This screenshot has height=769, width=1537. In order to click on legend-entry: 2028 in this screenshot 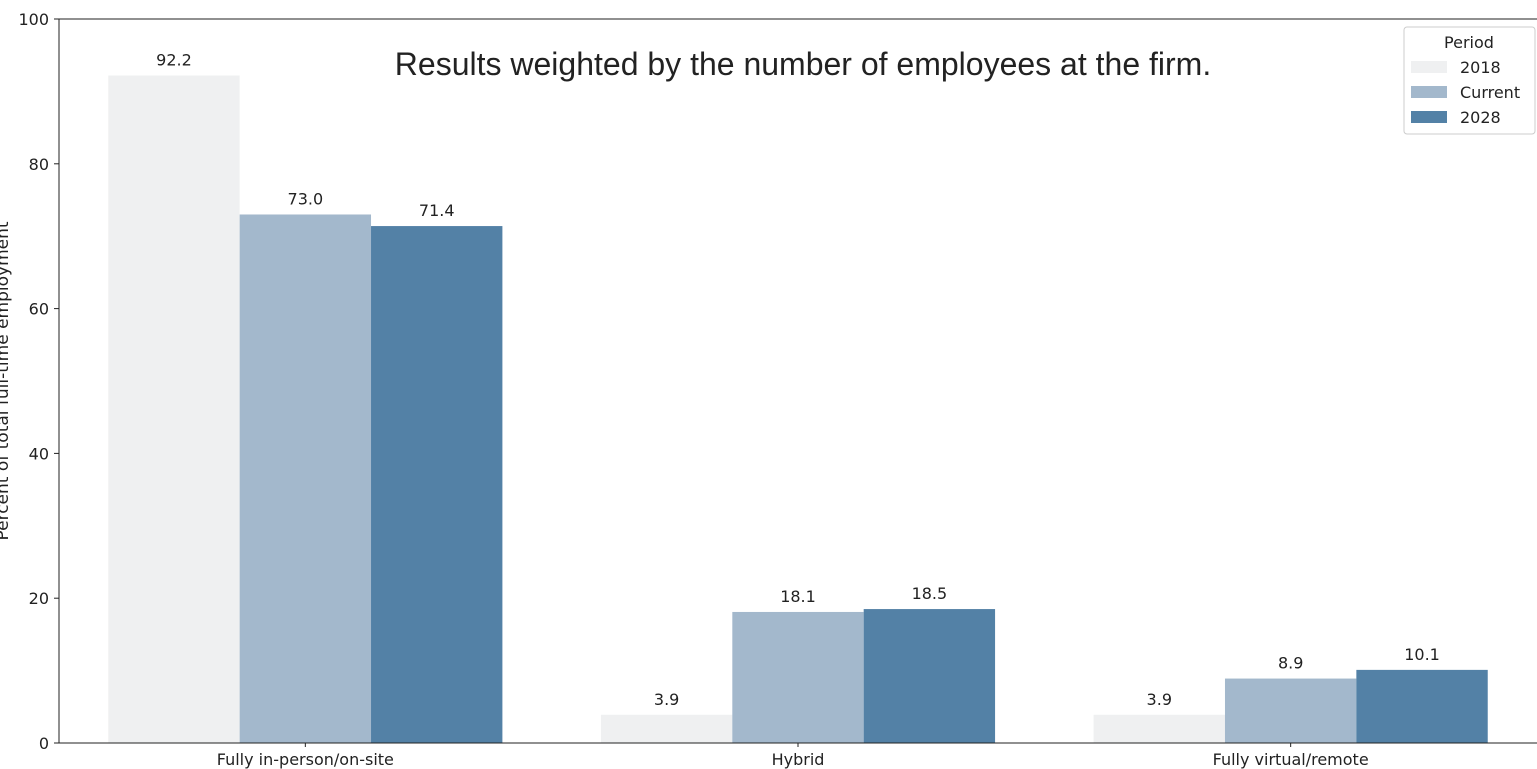, I will do `click(1480, 117)`.